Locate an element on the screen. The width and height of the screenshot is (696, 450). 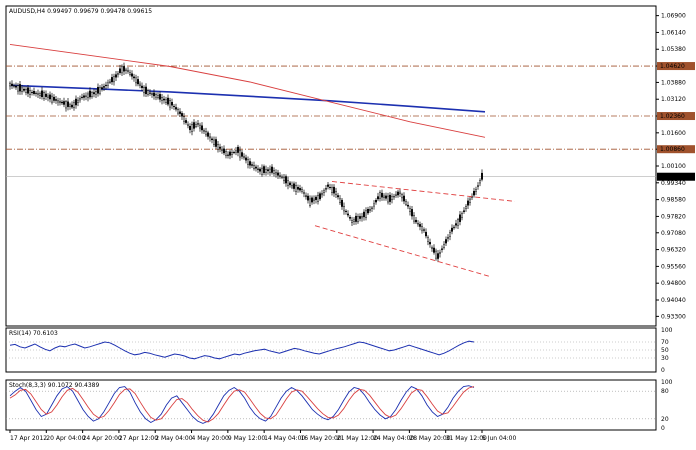
price-axis-label: 1.06900 is located at coordinates (673, 16).